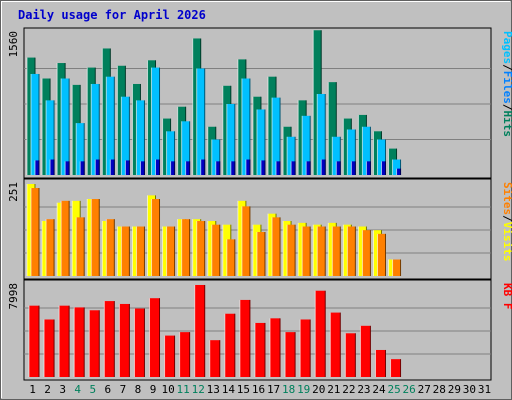 The image size is (512, 400). What do you see at coordinates (65, 126) in the screenshot?
I see `panel-top-bar-files-3-fill` at bounding box center [65, 126].